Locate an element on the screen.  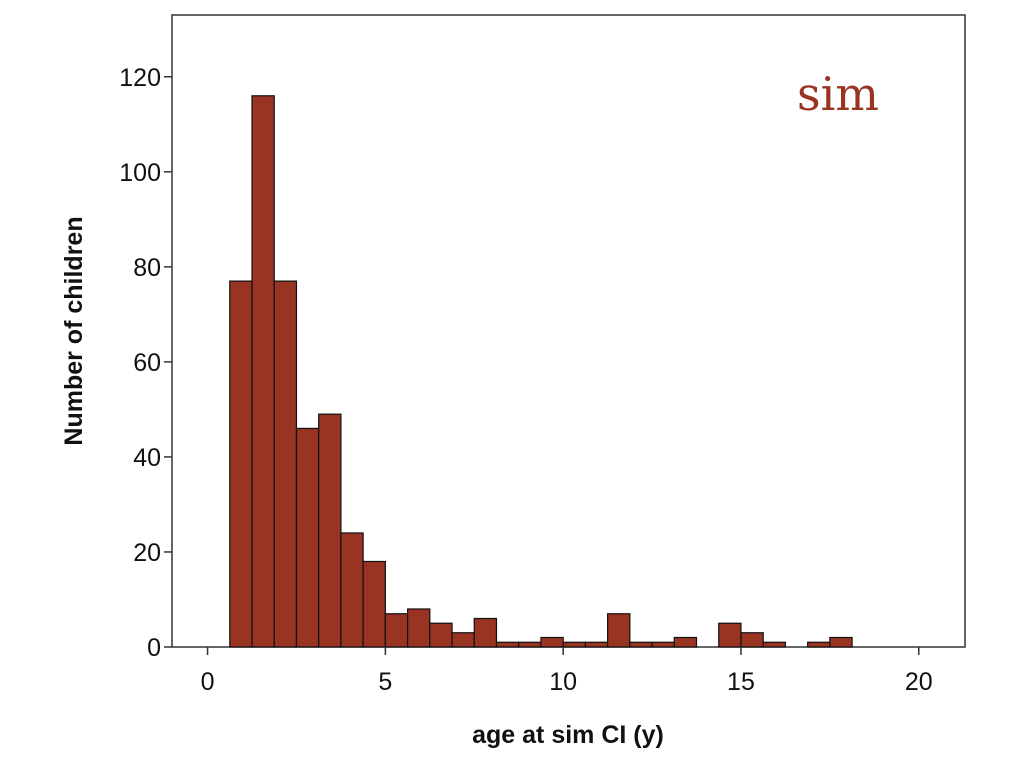
y-tick-label: 20 is located at coordinates (147, 553).